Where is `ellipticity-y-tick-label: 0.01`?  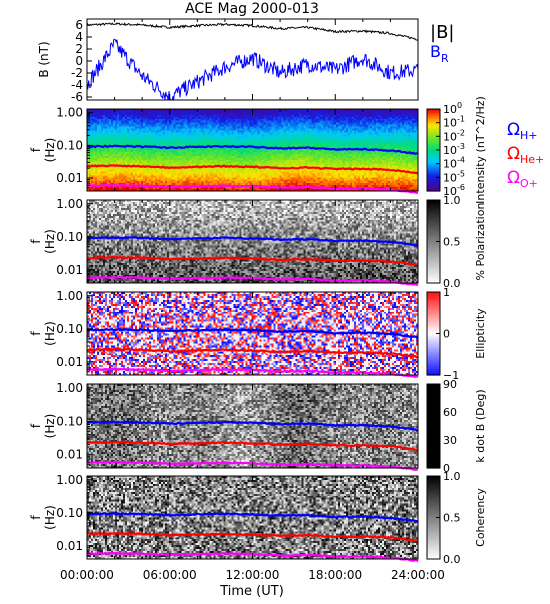 ellipticity-y-tick-label: 0.01 is located at coordinates (69, 362).